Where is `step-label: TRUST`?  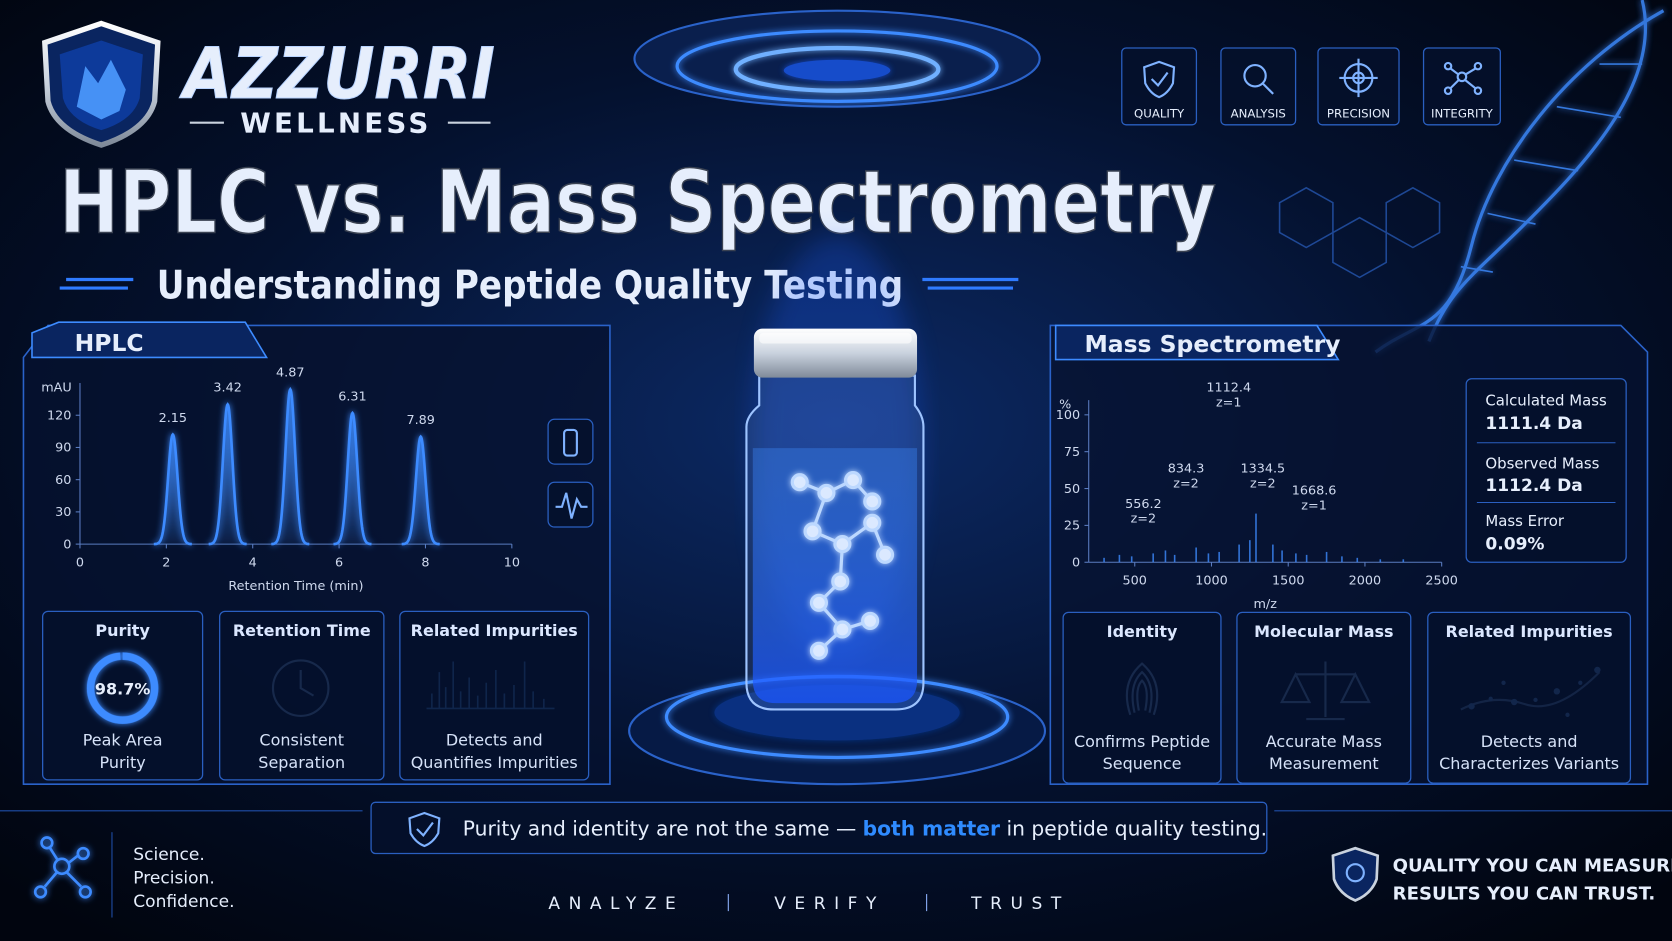 step-label: TRUST is located at coordinates (1020, 904).